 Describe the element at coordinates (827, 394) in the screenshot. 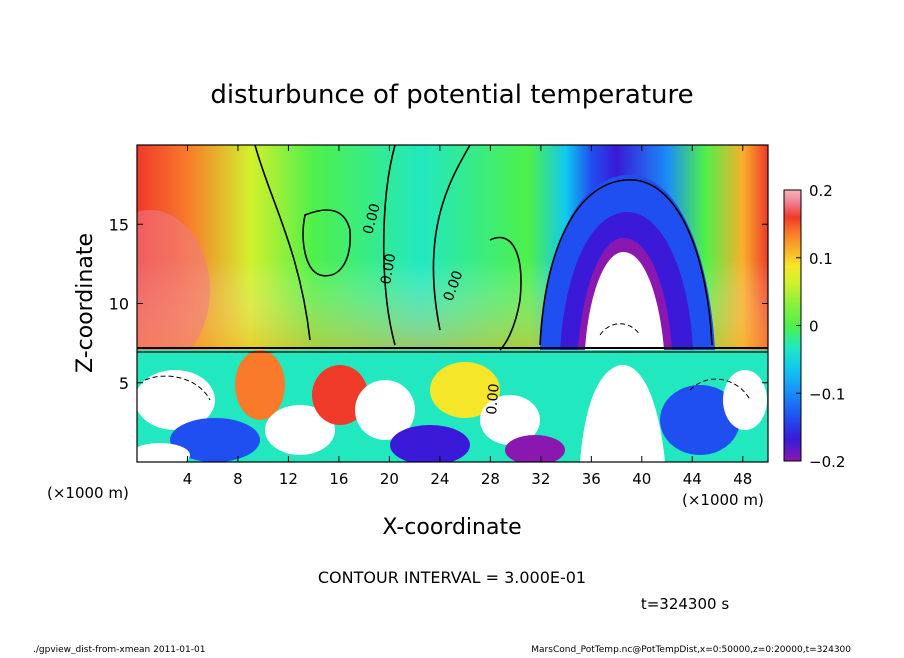

I see `colorbar-tick-label: −0.1` at that location.